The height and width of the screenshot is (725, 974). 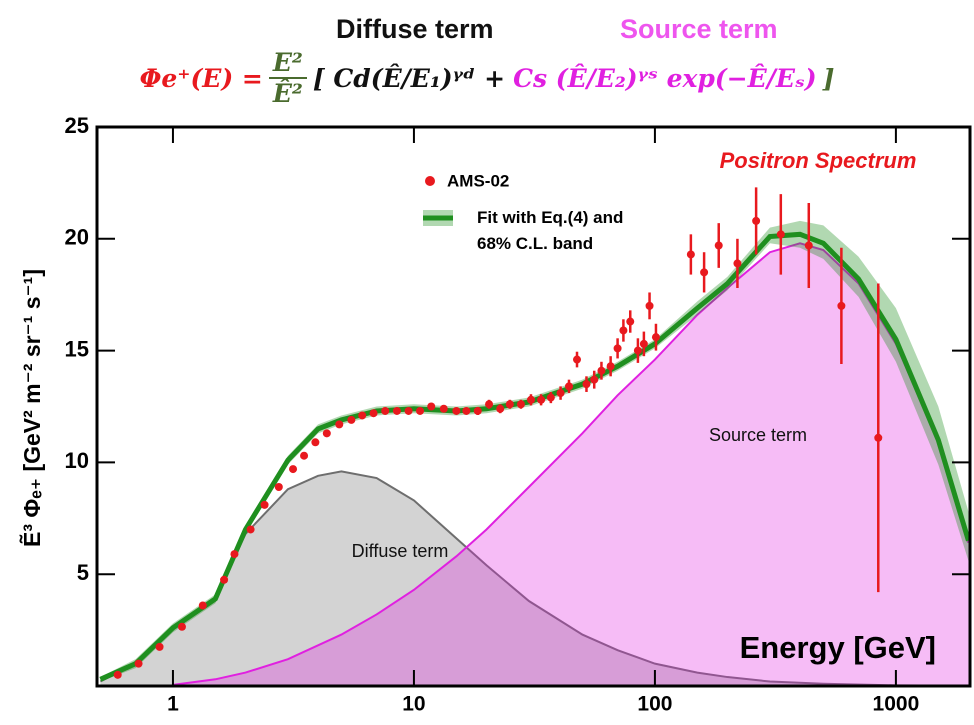 I want to click on legend-label: Fit with Eq.(4) and 68% C.L. band, so click(x=550, y=230).